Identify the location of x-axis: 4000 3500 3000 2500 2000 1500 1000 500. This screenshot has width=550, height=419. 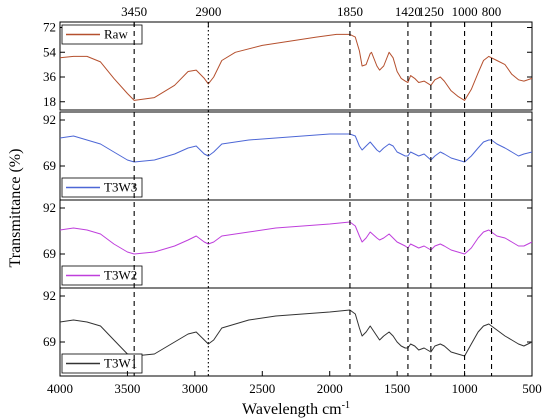
(294, 383).